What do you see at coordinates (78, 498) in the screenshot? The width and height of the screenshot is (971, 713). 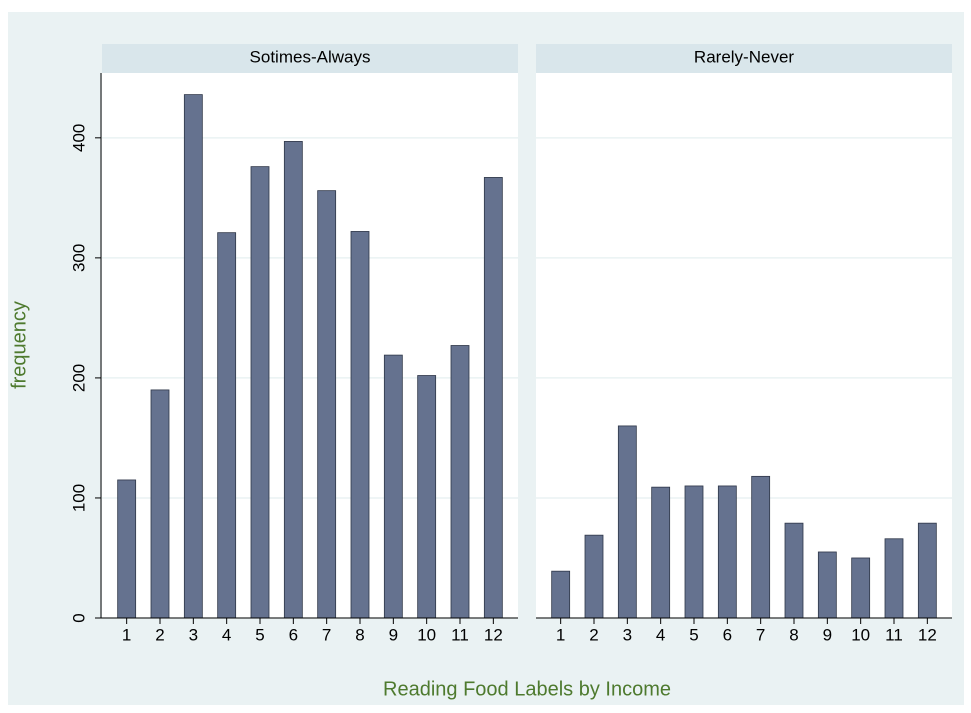 I see `y-tick-label: 100` at bounding box center [78, 498].